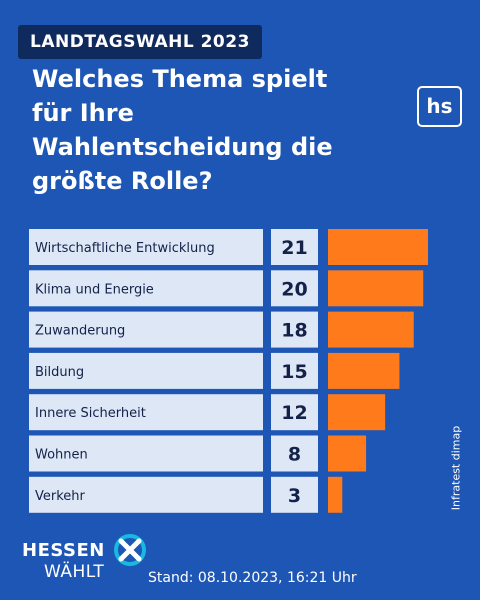 This screenshot has height=600, width=480. What do you see at coordinates (122, 181) in the screenshot?
I see `title-line: größte Rolle?` at bounding box center [122, 181].